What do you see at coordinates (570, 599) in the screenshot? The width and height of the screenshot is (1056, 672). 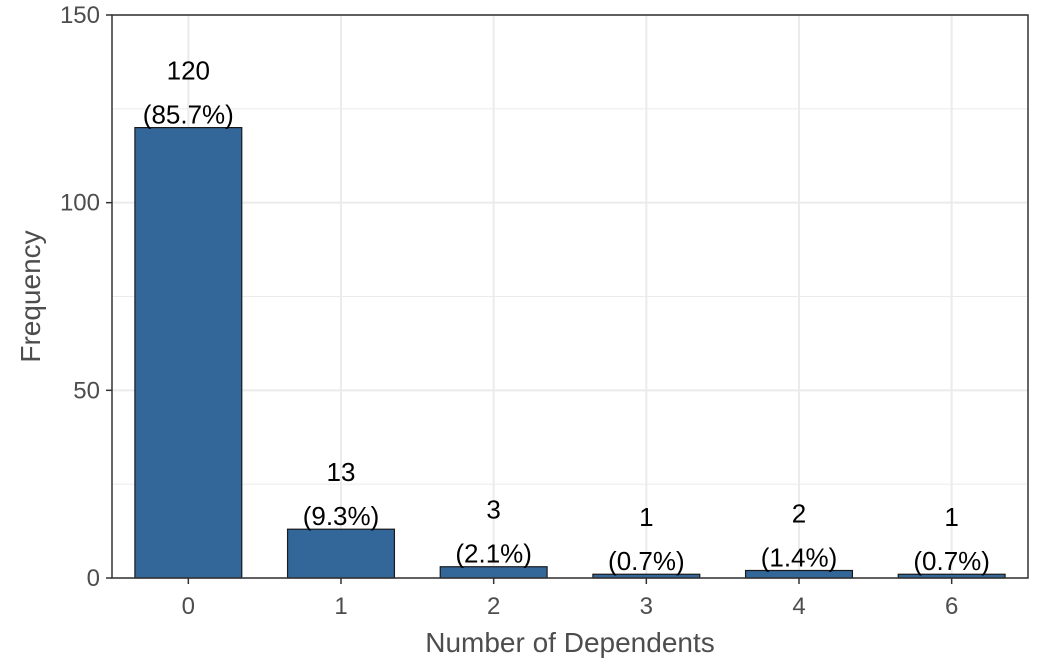 I see `x-axis: 0 1 2 3 4 6` at bounding box center [570, 599].